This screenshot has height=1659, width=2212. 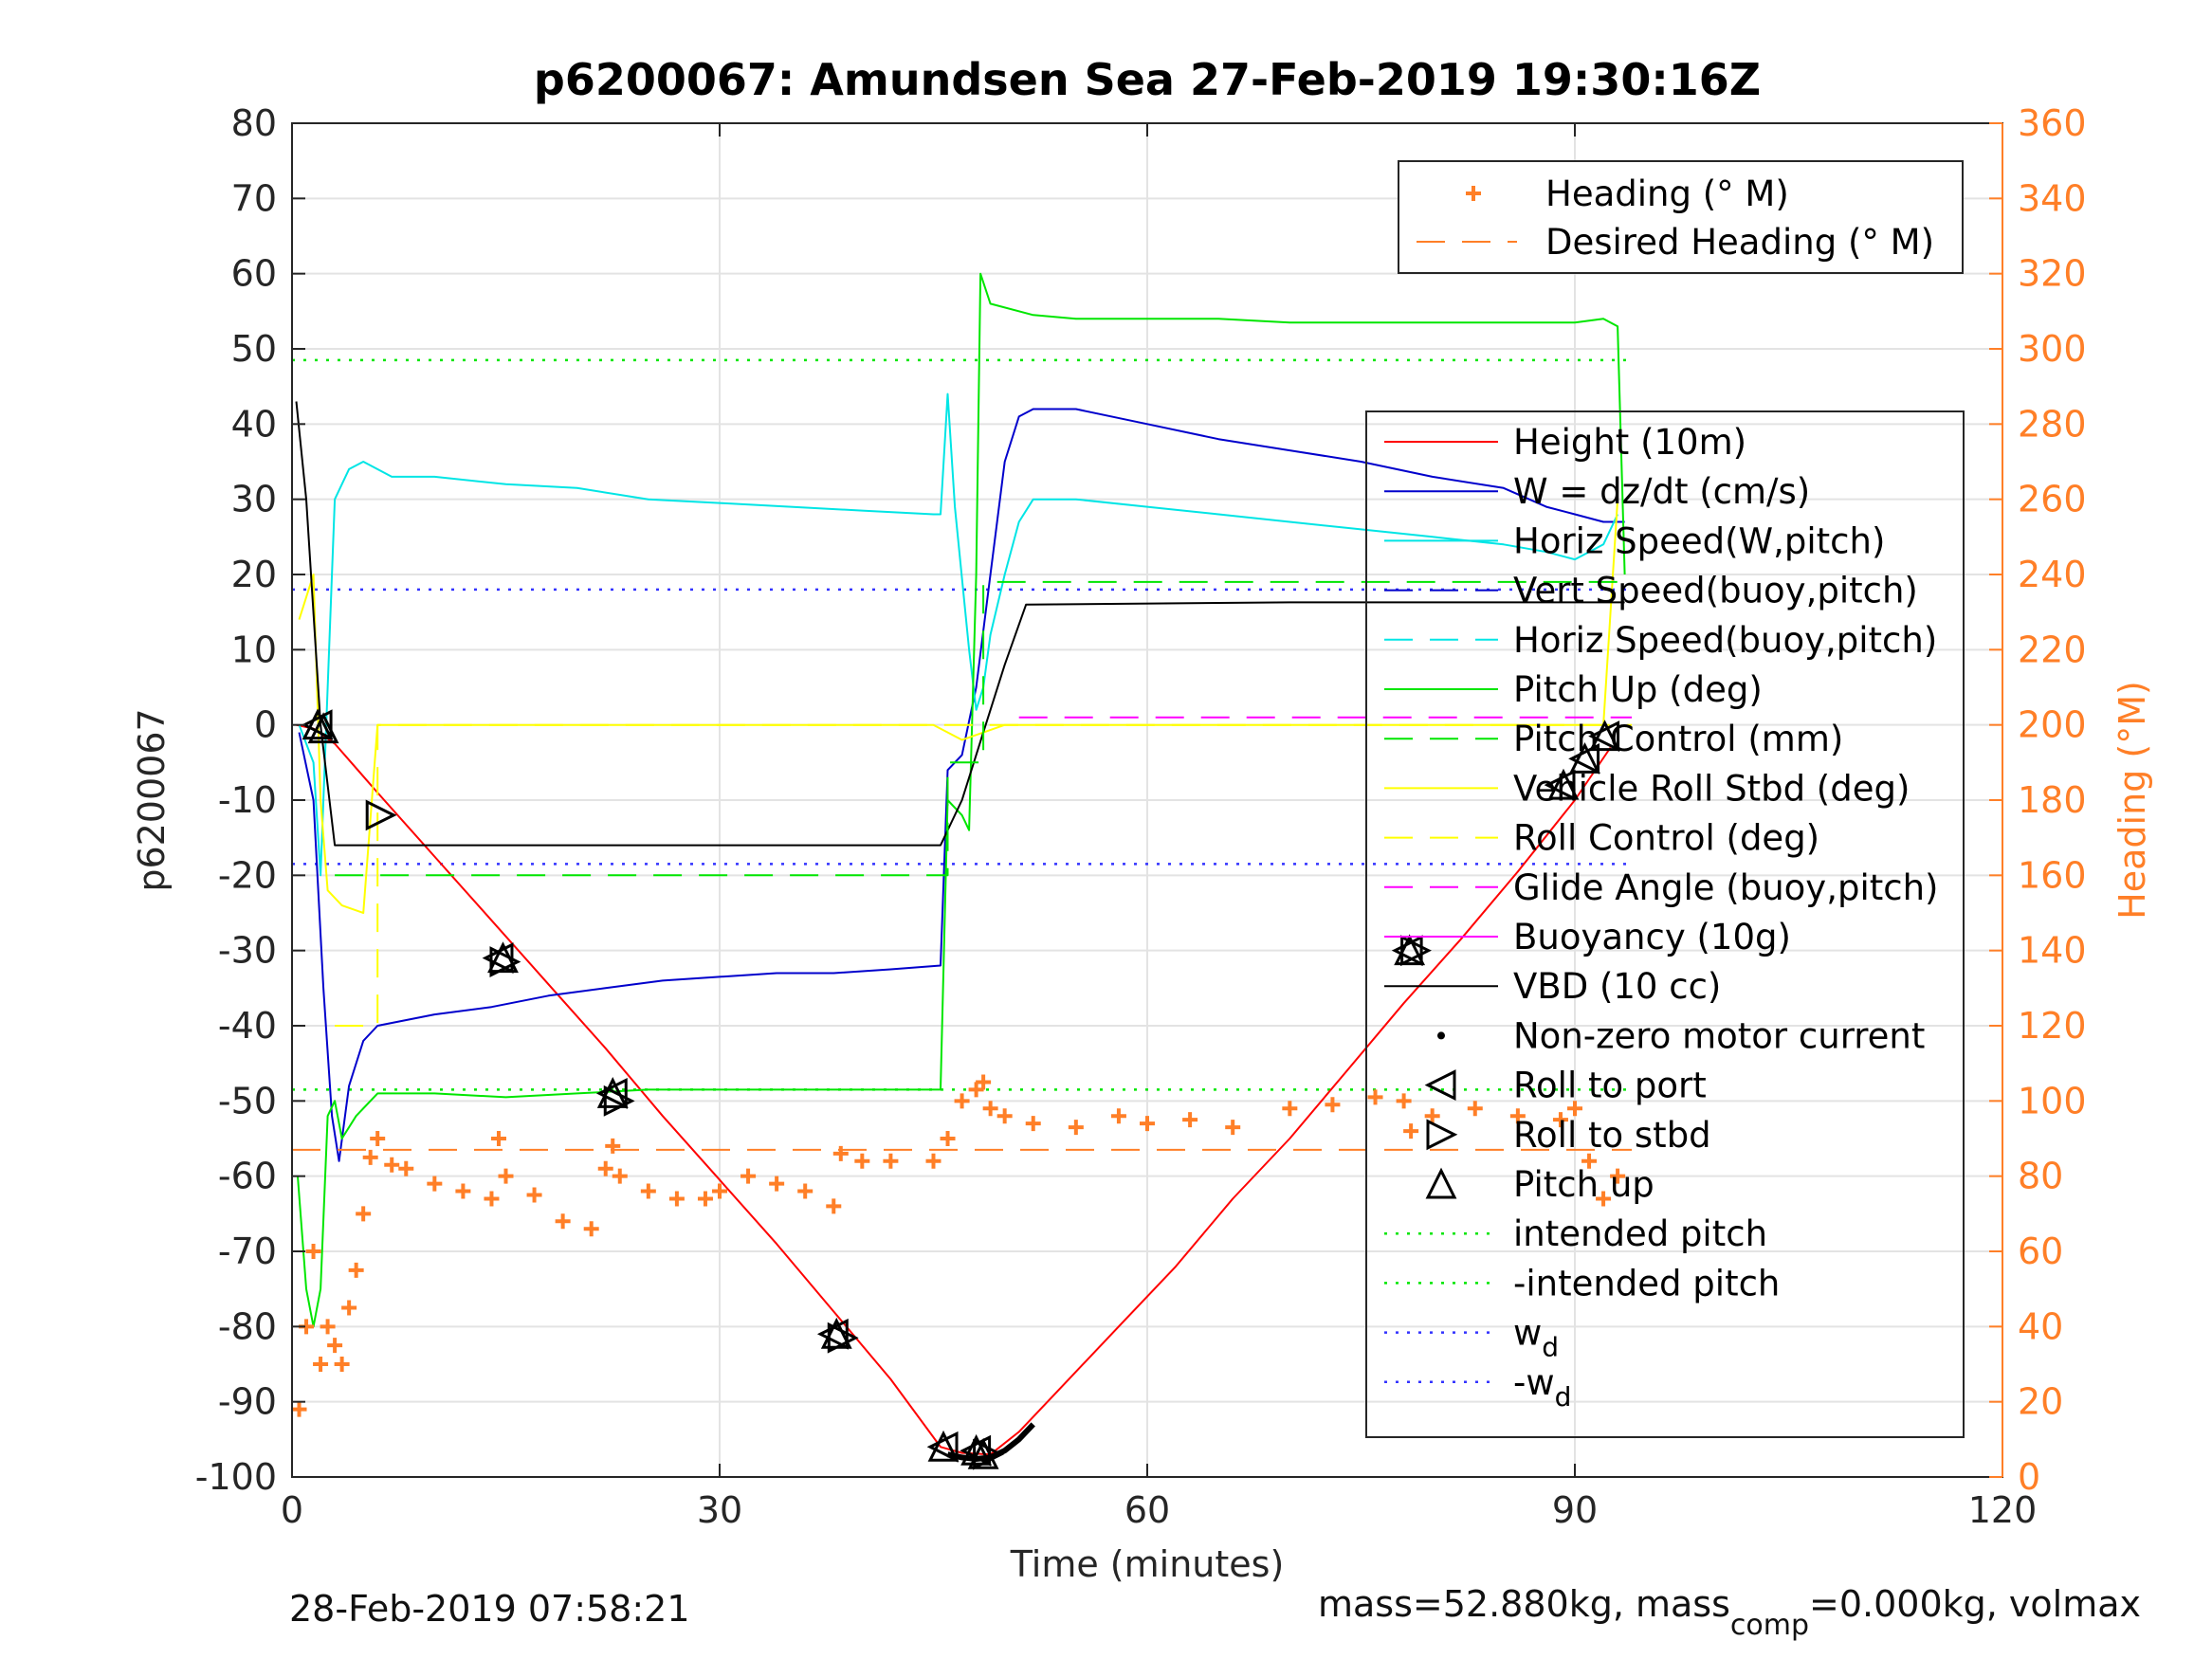 I want to click on y2-tick-label: 80, so click(x=2040, y=1176).